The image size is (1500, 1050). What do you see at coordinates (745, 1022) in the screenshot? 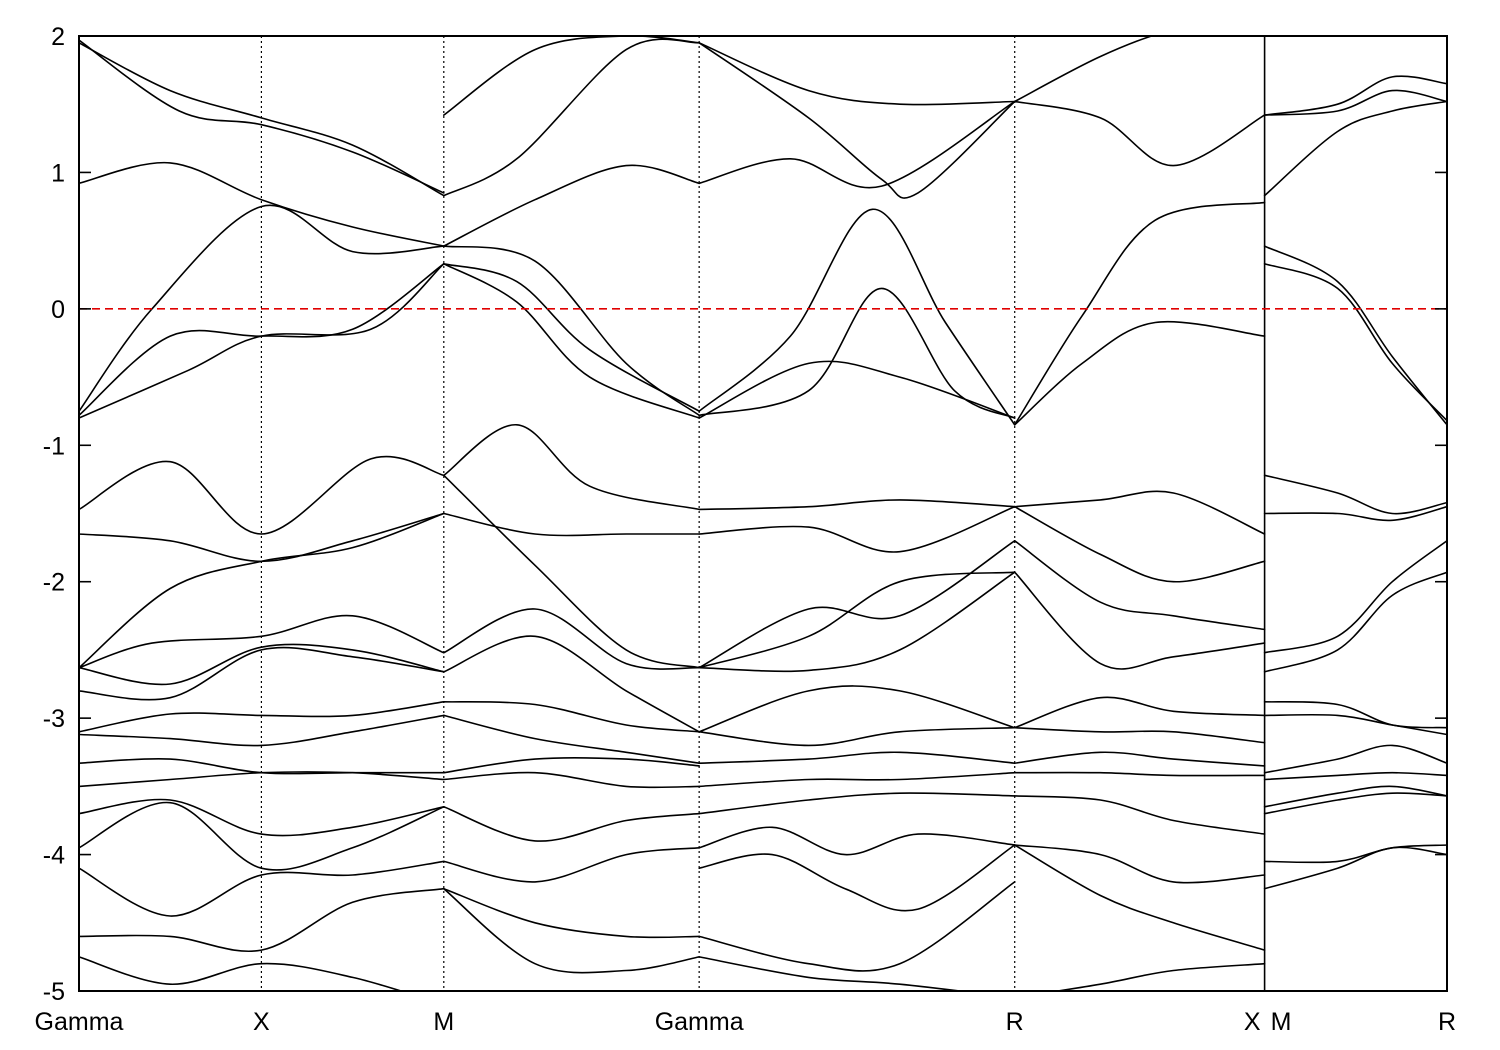
I see `x-axis: Gamma X M Gamma R X M R` at bounding box center [745, 1022].